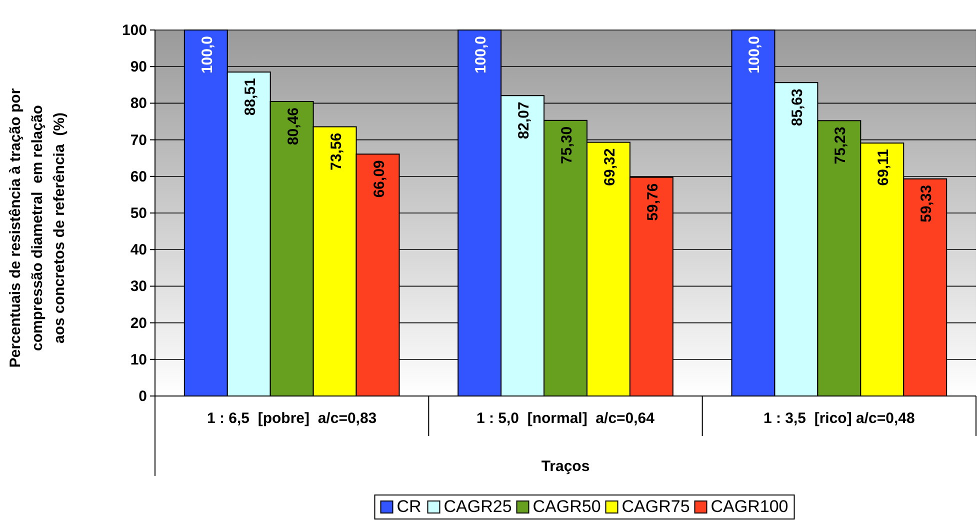  I want to click on y-tick-label: 100, so click(134, 30).